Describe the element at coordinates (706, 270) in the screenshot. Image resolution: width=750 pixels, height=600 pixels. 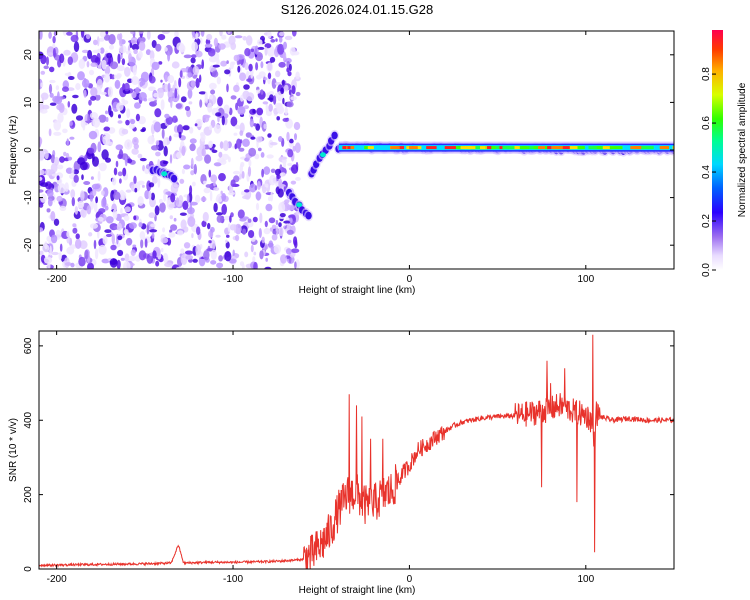
I see `colorbar-tick-label: 0.0` at that location.